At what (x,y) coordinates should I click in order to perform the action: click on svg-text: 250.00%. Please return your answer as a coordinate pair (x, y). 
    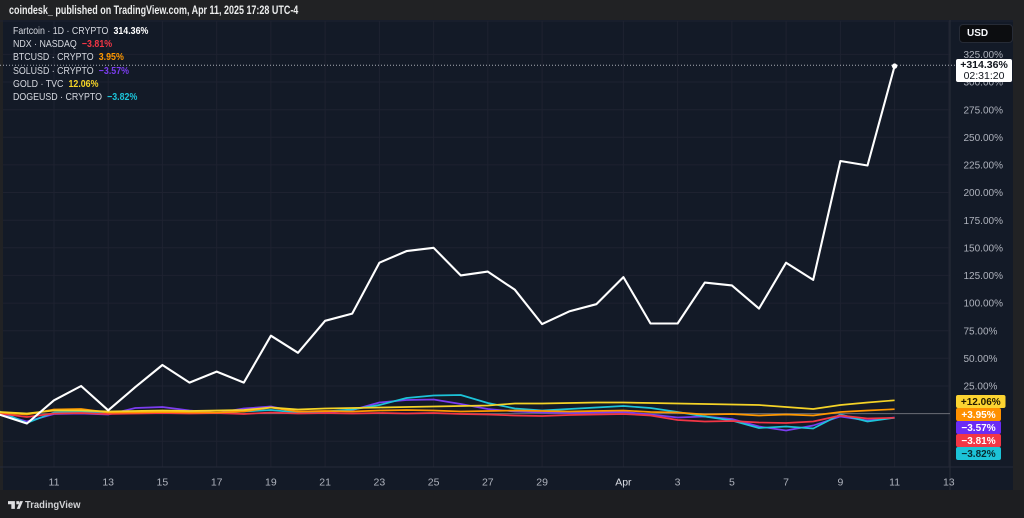
    Looking at the image, I should click on (984, 138).